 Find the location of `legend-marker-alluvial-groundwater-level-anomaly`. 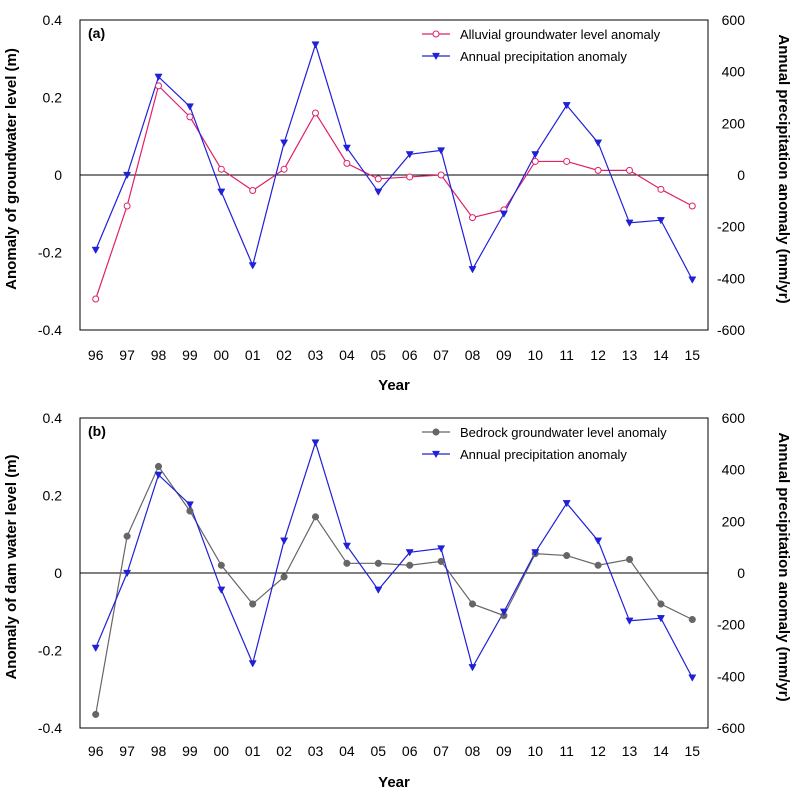

legend-marker-alluvial-groundwater-level-anomaly is located at coordinates (436, 34).